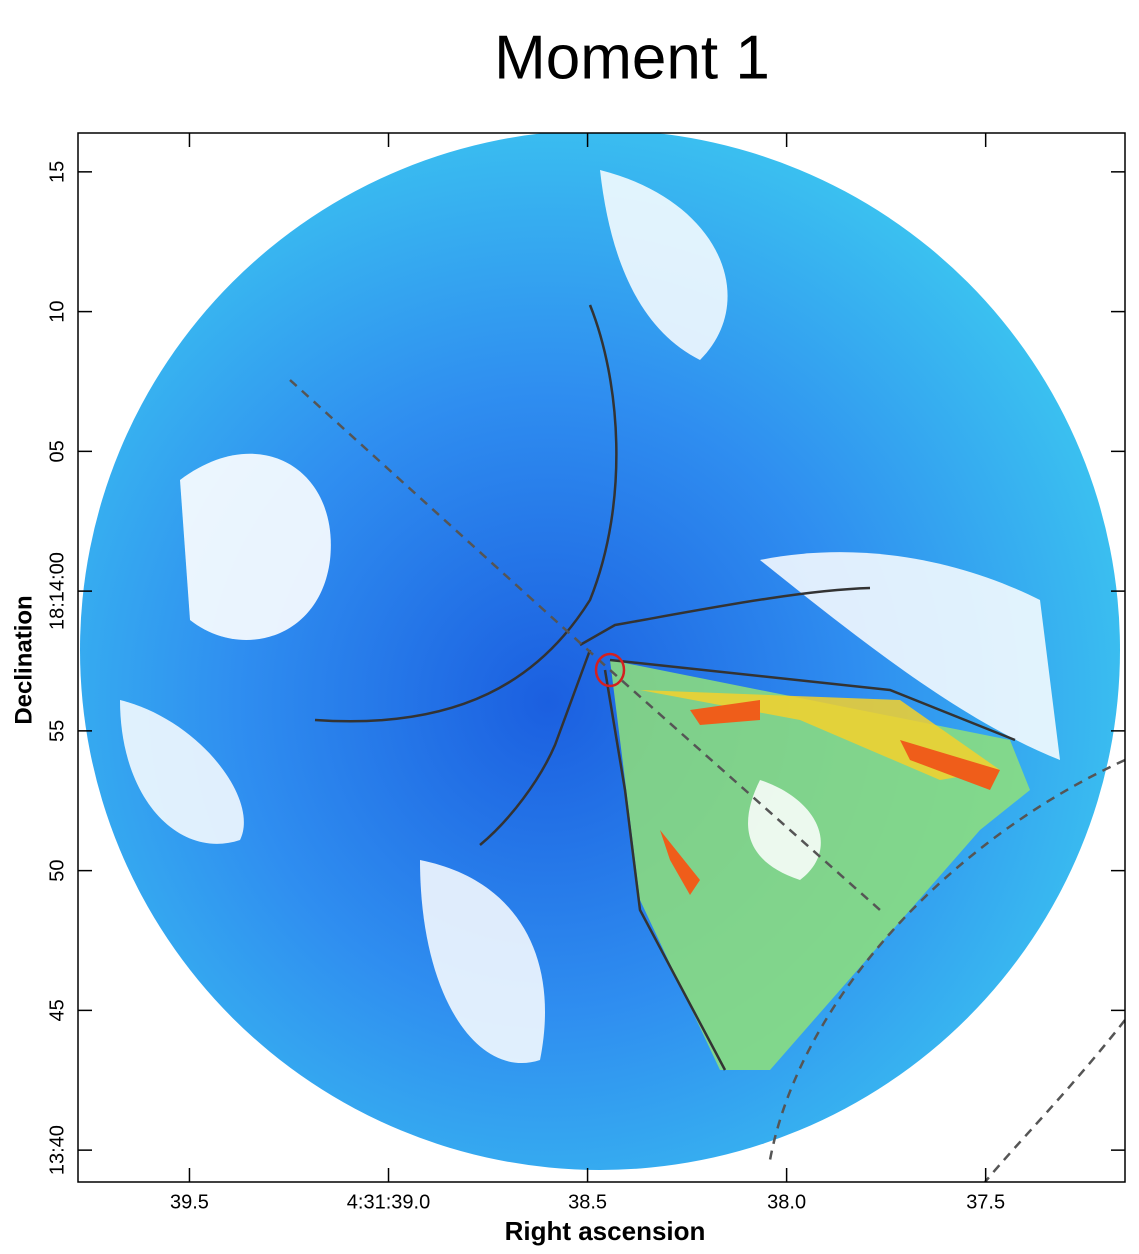  Describe the element at coordinates (388, 1202) in the screenshot. I see `x-tick-label: 4:31:39.0` at that location.